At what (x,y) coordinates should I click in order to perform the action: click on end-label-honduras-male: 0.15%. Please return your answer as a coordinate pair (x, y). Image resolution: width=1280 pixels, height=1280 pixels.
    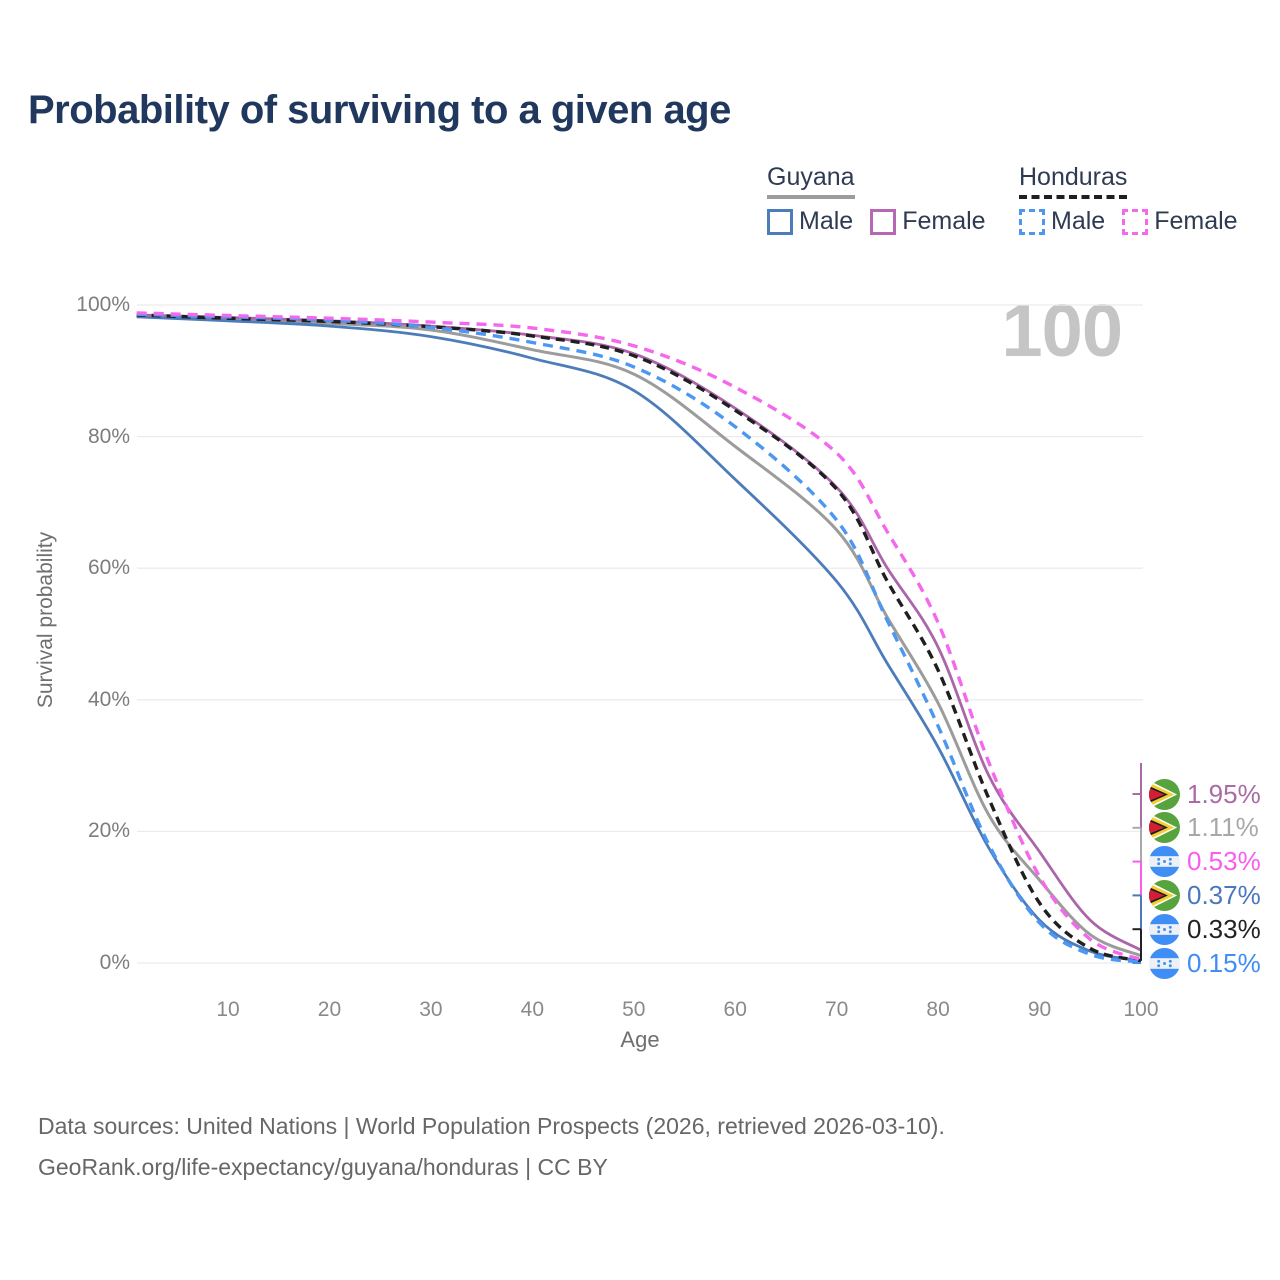
    Looking at the image, I should click on (1205, 963).